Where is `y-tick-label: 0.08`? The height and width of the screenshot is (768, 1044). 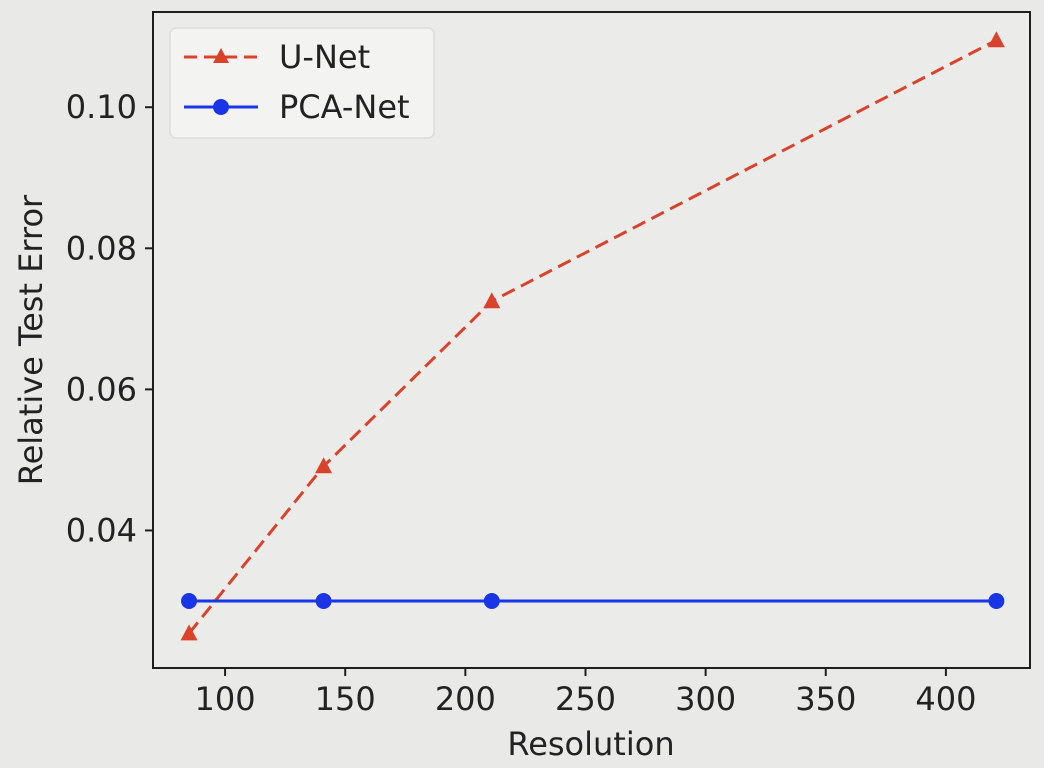
y-tick-label: 0.08 is located at coordinates (101, 248).